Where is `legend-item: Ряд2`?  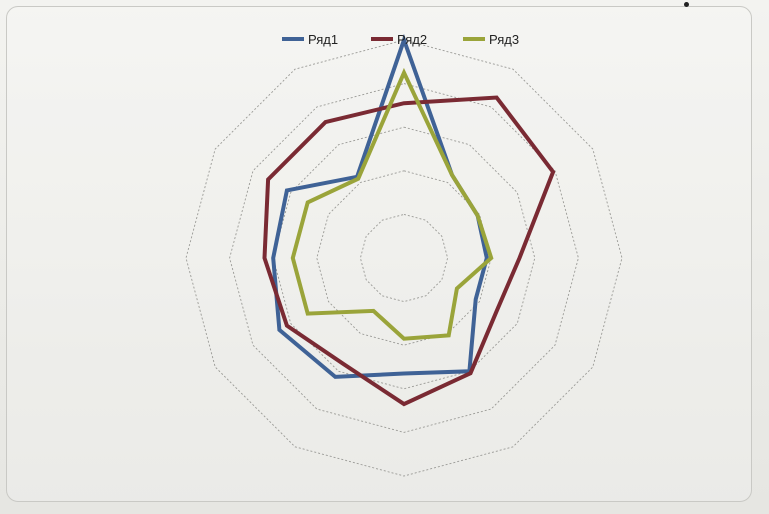
legend-item: Ряд2 is located at coordinates (399, 39).